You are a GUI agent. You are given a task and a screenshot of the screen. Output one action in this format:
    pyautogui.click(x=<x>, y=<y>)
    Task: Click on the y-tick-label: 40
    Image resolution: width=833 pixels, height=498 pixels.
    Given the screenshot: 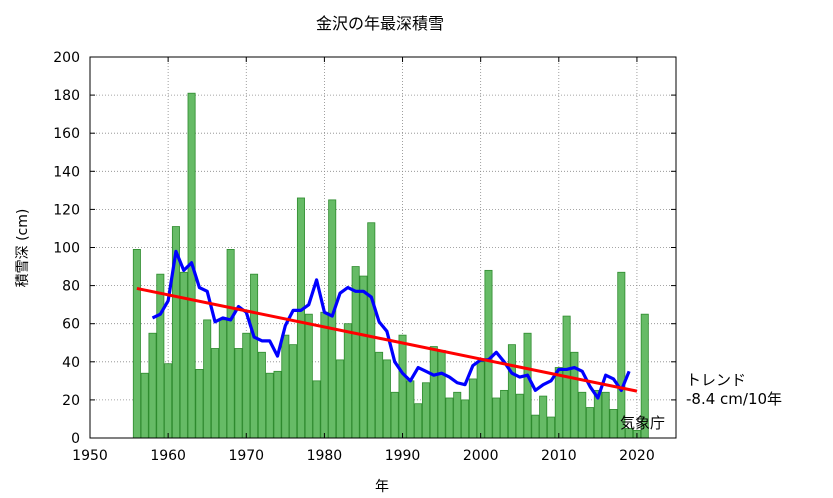 What is the action you would take?
    pyautogui.click(x=71, y=363)
    